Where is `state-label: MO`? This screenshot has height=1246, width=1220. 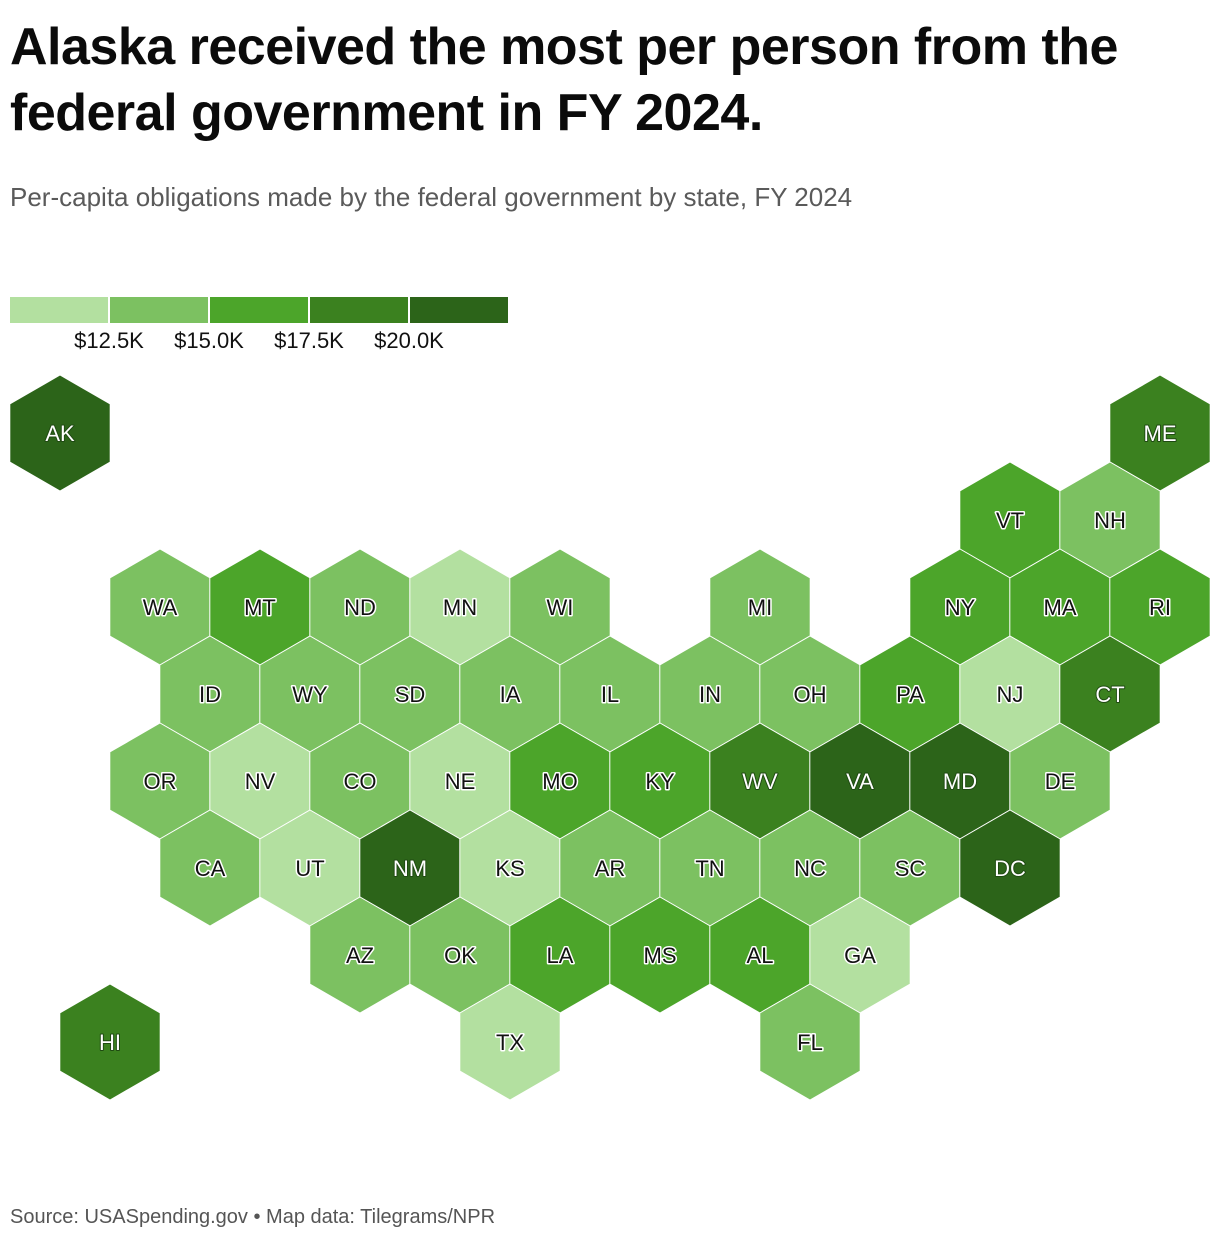 state-label: MO is located at coordinates (559, 781).